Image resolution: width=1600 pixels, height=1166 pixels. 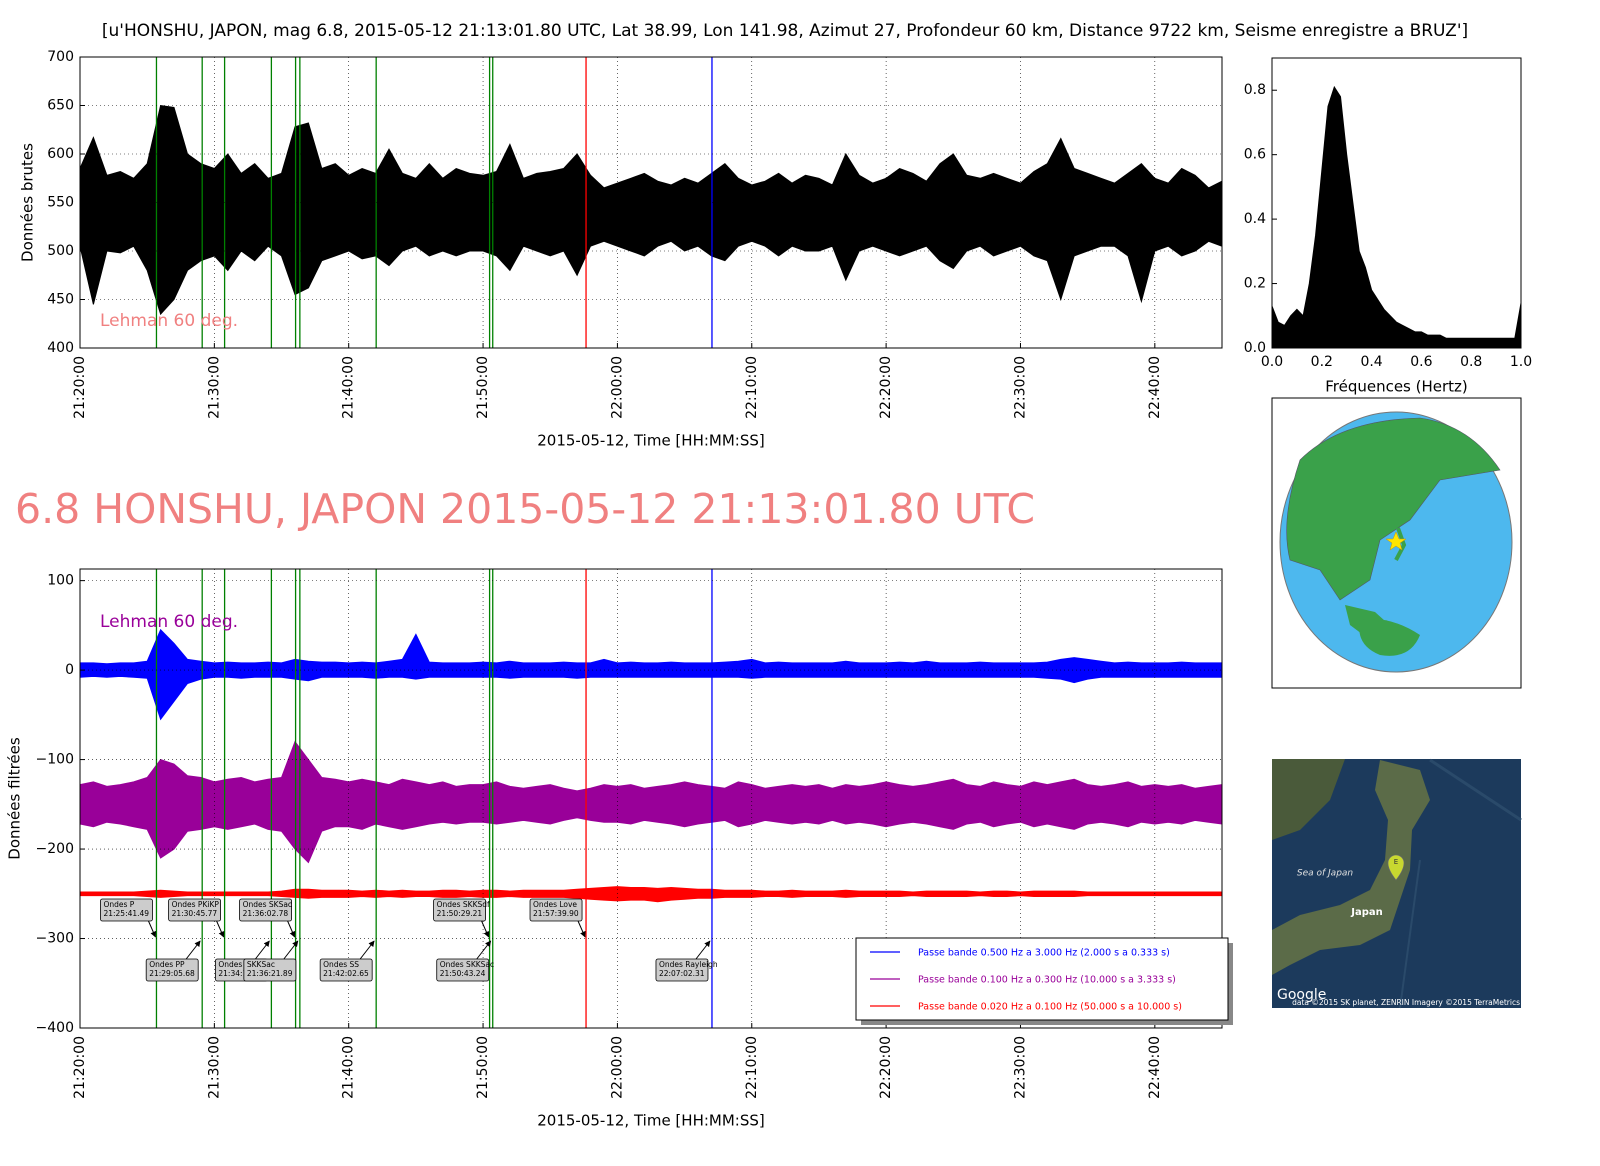 What do you see at coordinates (241, 973) in the screenshot?
I see `phase-time: 21:34:14.68` at bounding box center [241, 973].